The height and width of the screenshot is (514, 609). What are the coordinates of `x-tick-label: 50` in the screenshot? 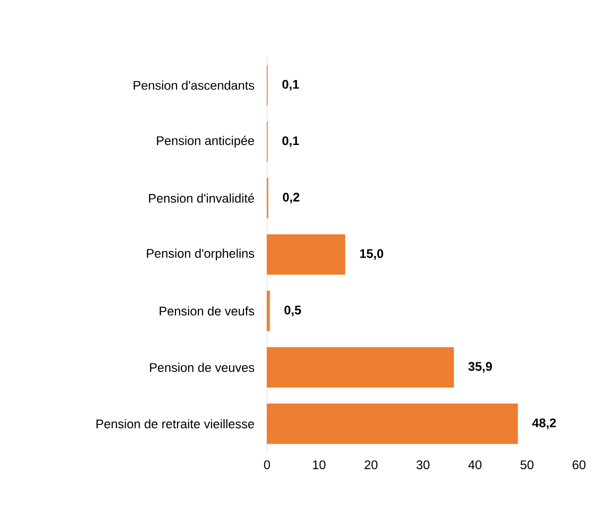 It's located at (527, 465).